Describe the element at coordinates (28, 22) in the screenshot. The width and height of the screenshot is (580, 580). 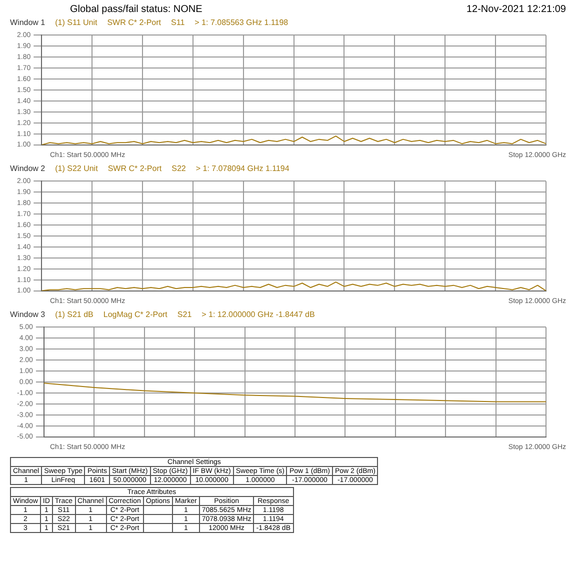
I see `text: Window 1` at that location.